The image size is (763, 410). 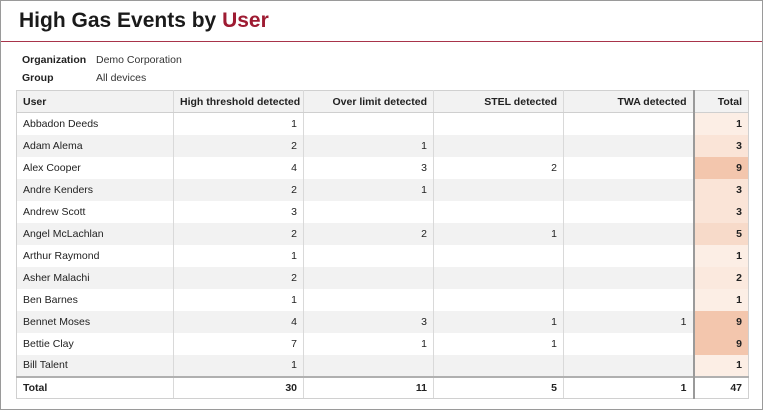 What do you see at coordinates (121, 78) in the screenshot?
I see `group-value: All devices` at bounding box center [121, 78].